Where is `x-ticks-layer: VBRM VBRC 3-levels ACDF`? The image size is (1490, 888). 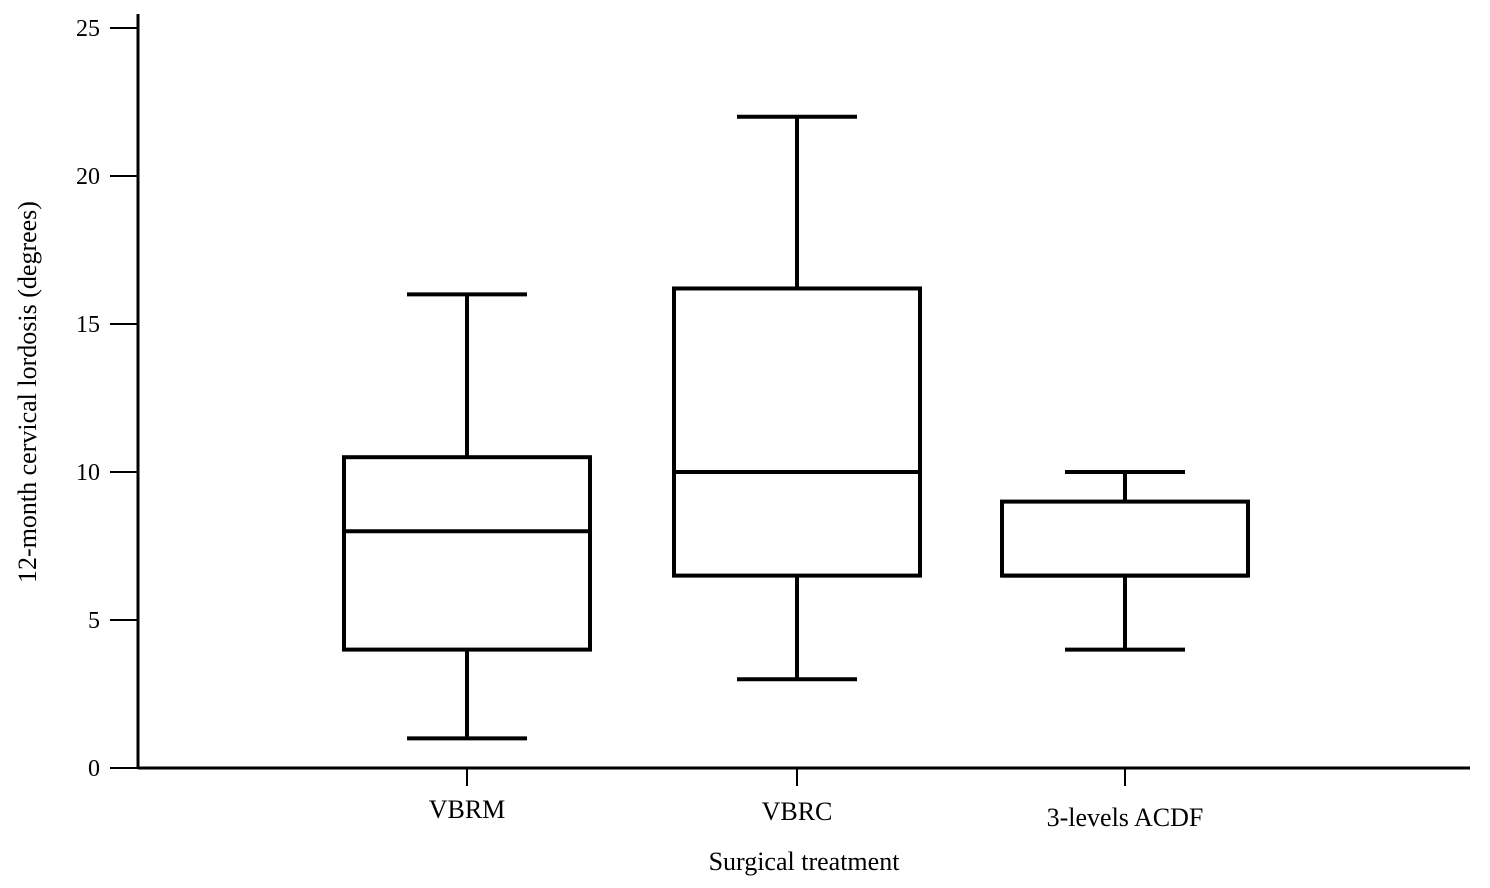
x-ticks-layer: VBRM VBRC 3-levels ACDF is located at coordinates (816, 800).